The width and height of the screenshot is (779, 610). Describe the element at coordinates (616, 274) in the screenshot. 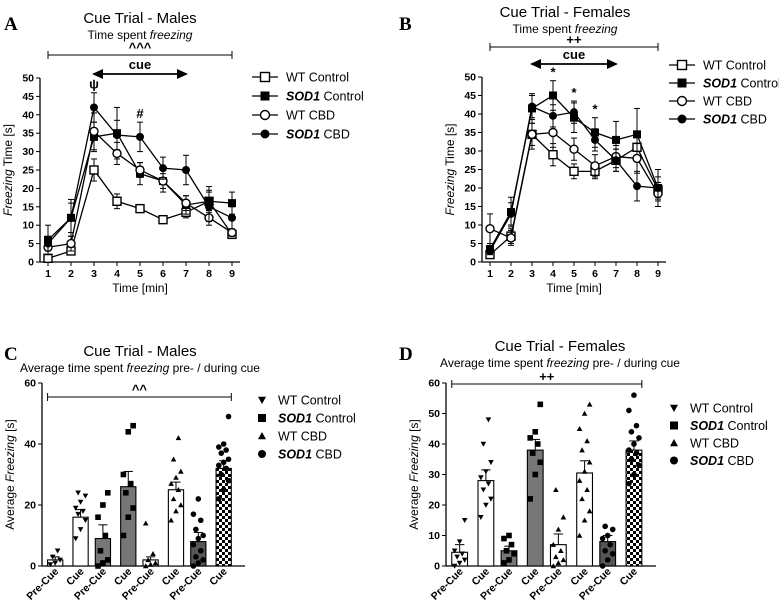

I see `x-tick-label: 7` at that location.